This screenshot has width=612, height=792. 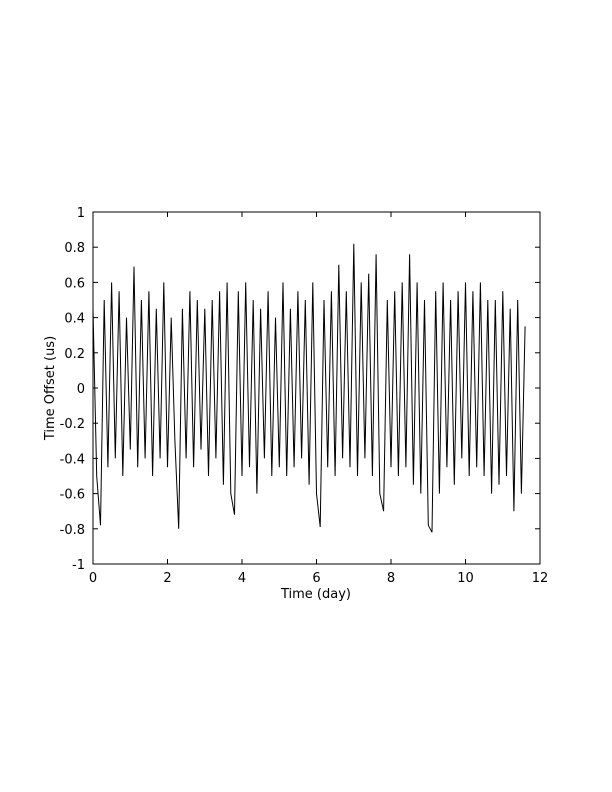 What do you see at coordinates (316, 578) in the screenshot?
I see `x-tick-label: 6` at bounding box center [316, 578].